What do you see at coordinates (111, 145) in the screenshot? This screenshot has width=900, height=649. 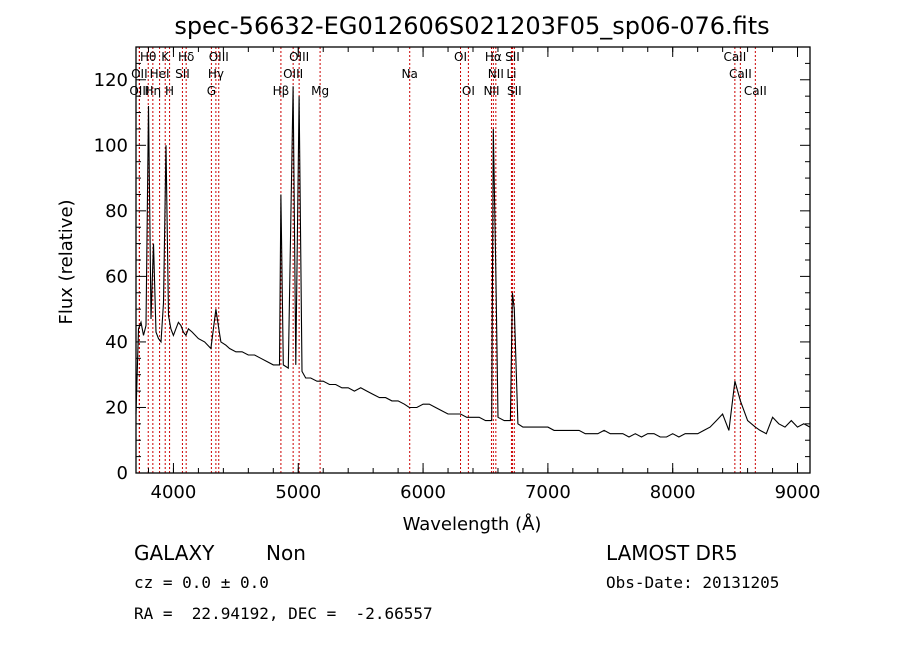 I see `y-tick-label-5: 100` at bounding box center [111, 145].